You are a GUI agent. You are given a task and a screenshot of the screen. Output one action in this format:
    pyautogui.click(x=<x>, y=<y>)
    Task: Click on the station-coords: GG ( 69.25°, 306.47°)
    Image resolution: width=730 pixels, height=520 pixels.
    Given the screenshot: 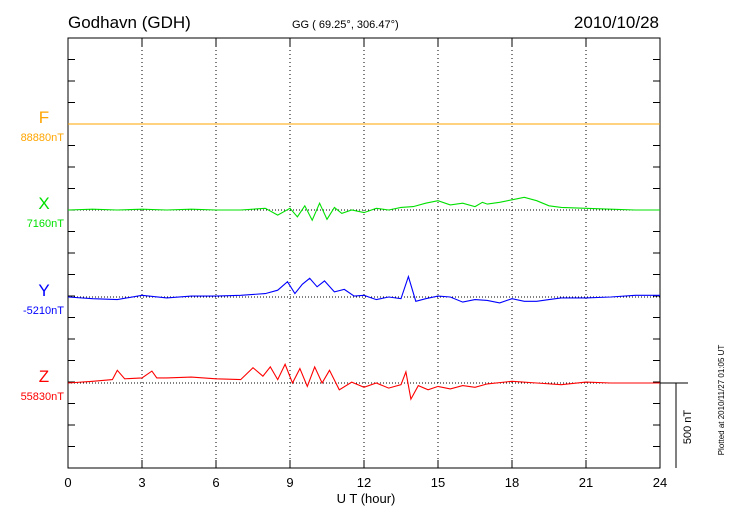 What is the action you would take?
    pyautogui.click(x=345, y=25)
    